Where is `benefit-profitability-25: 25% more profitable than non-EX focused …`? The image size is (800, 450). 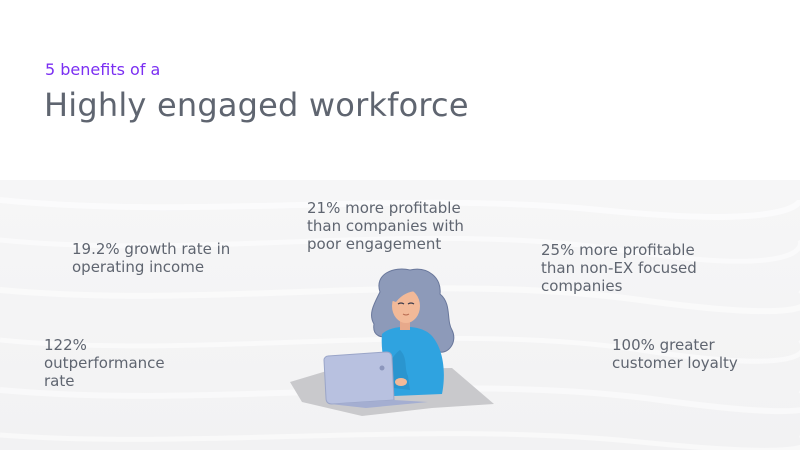 benefit-profitability-25: 25% more profitable than non-EX focused … is located at coordinates (619, 268).